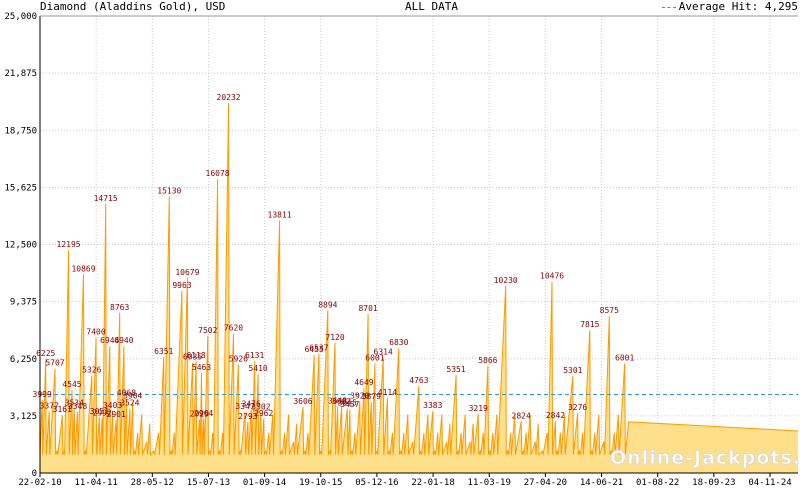 This screenshot has height=490, width=800. What do you see at coordinates (341, 401) in the screenshot?
I see `peak-value-label: 3602` at bounding box center [341, 401].